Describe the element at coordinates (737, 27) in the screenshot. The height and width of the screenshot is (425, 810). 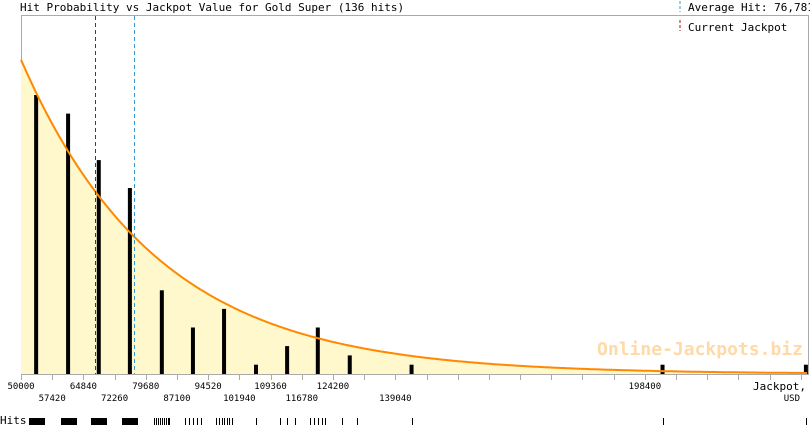
I see `legend-current-jackpot: Current Jackpot` at that location.